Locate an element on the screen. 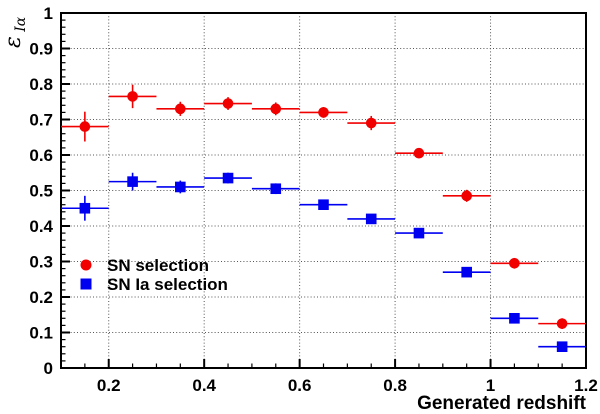 Image resolution: width=600 pixels, height=414 pixels. y-axis-tick-label: 0.5 is located at coordinates (41, 191).